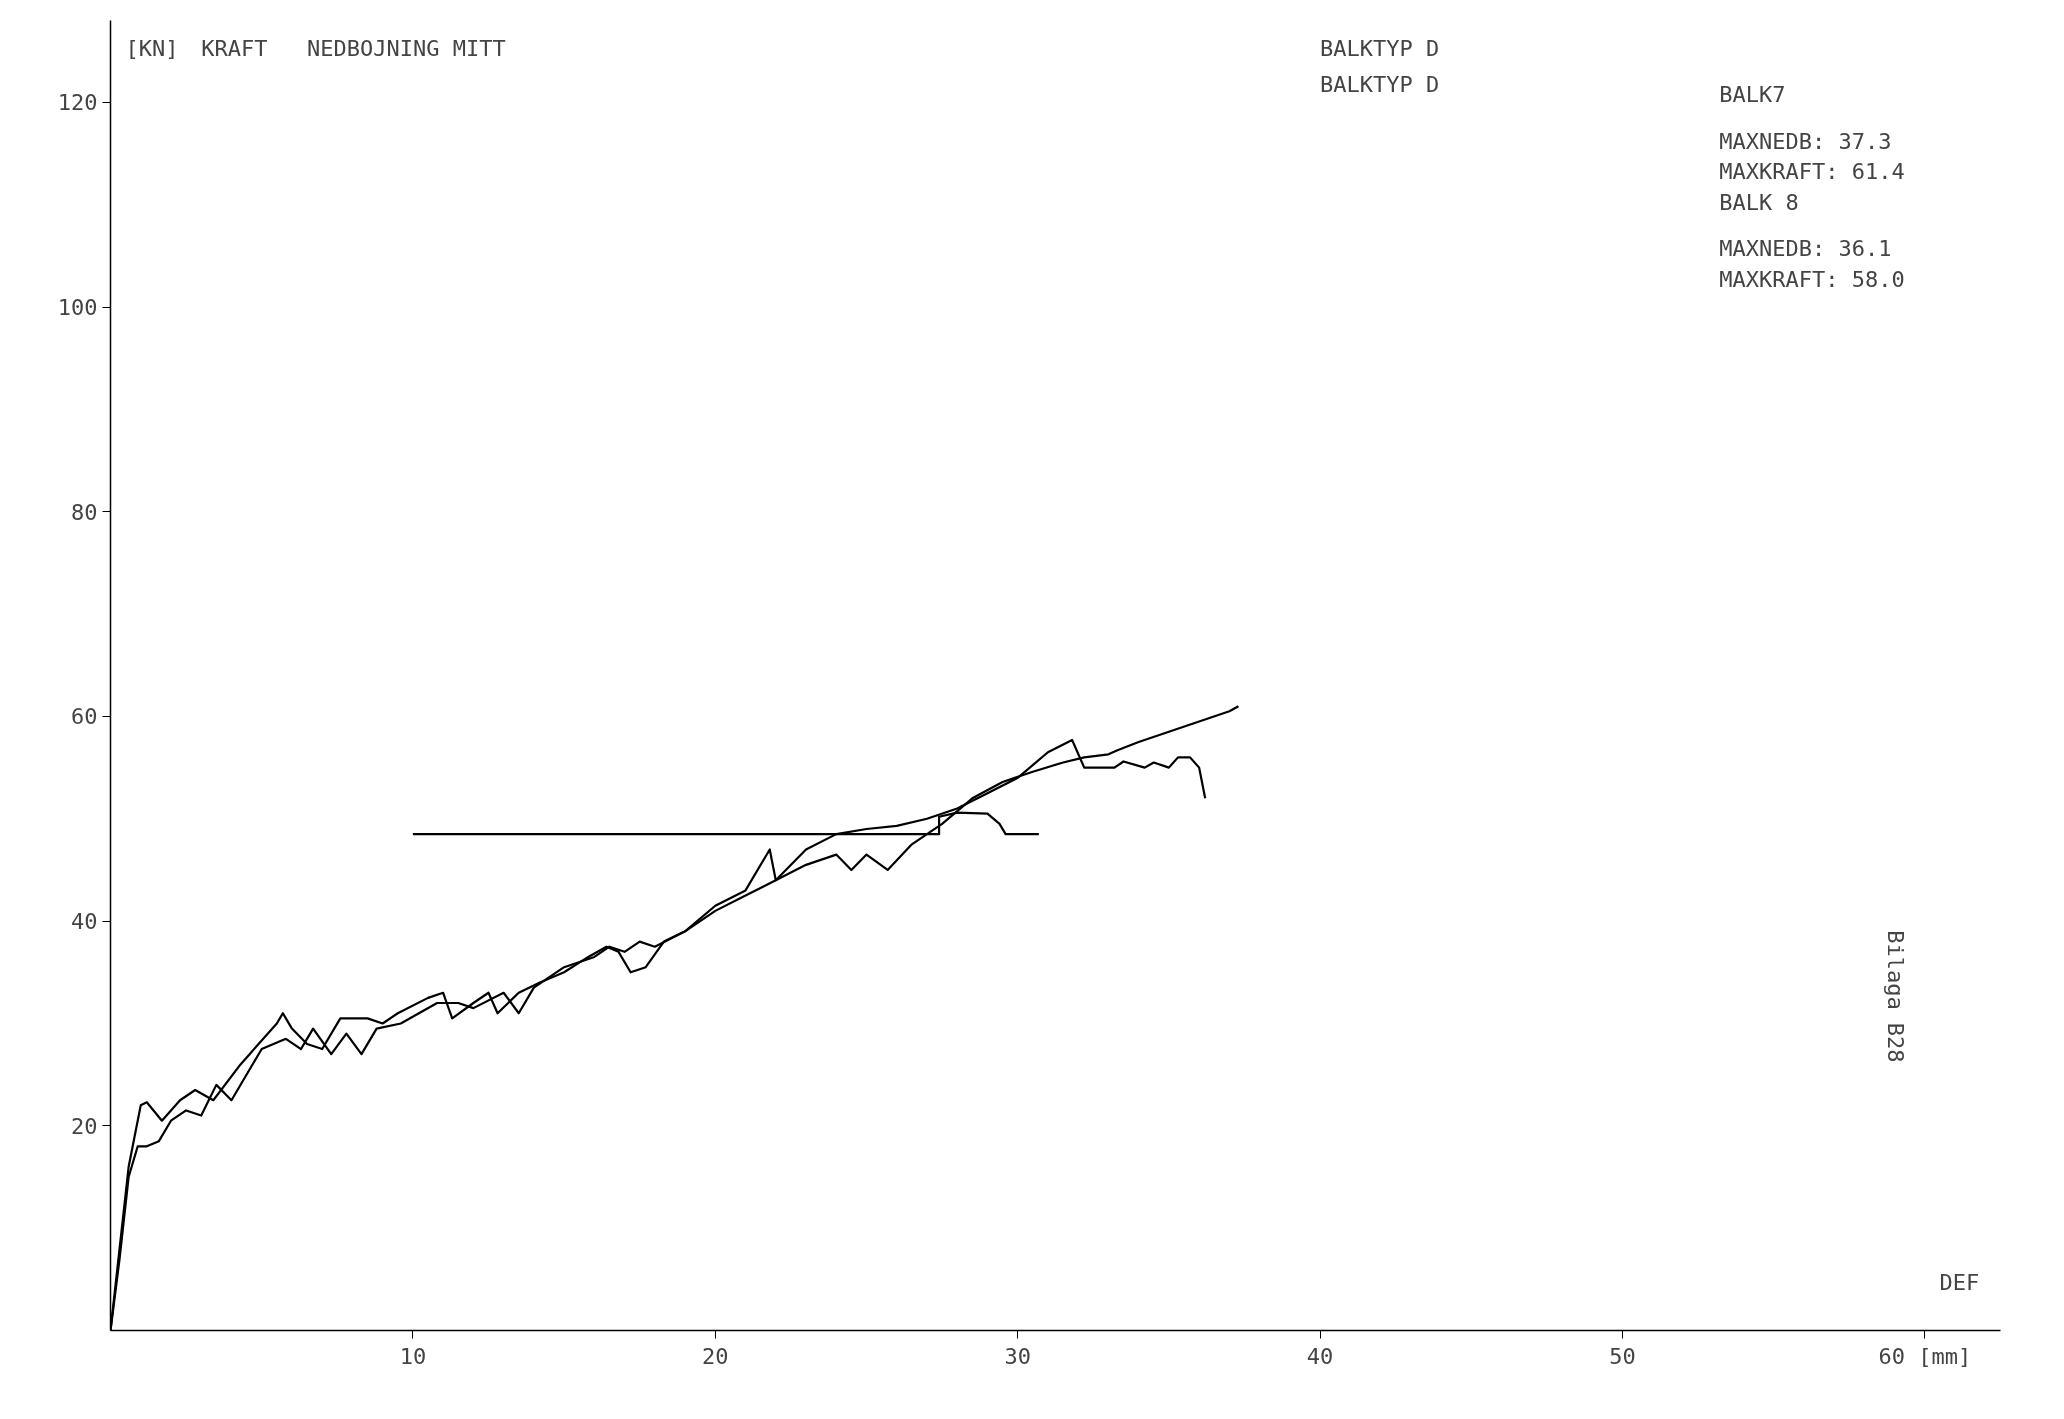  Describe the element at coordinates (84, 1126) in the screenshot. I see `y-tick-label: 20` at that location.